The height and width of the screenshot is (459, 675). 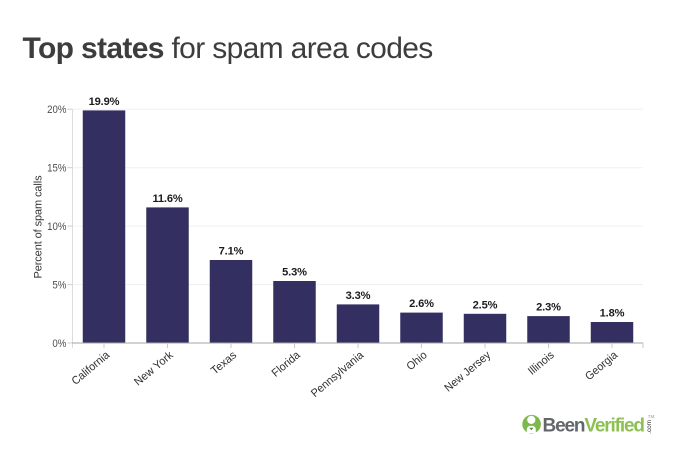 What do you see at coordinates (467, 371) in the screenshot?
I see `svg-text: New Jersey` at bounding box center [467, 371].